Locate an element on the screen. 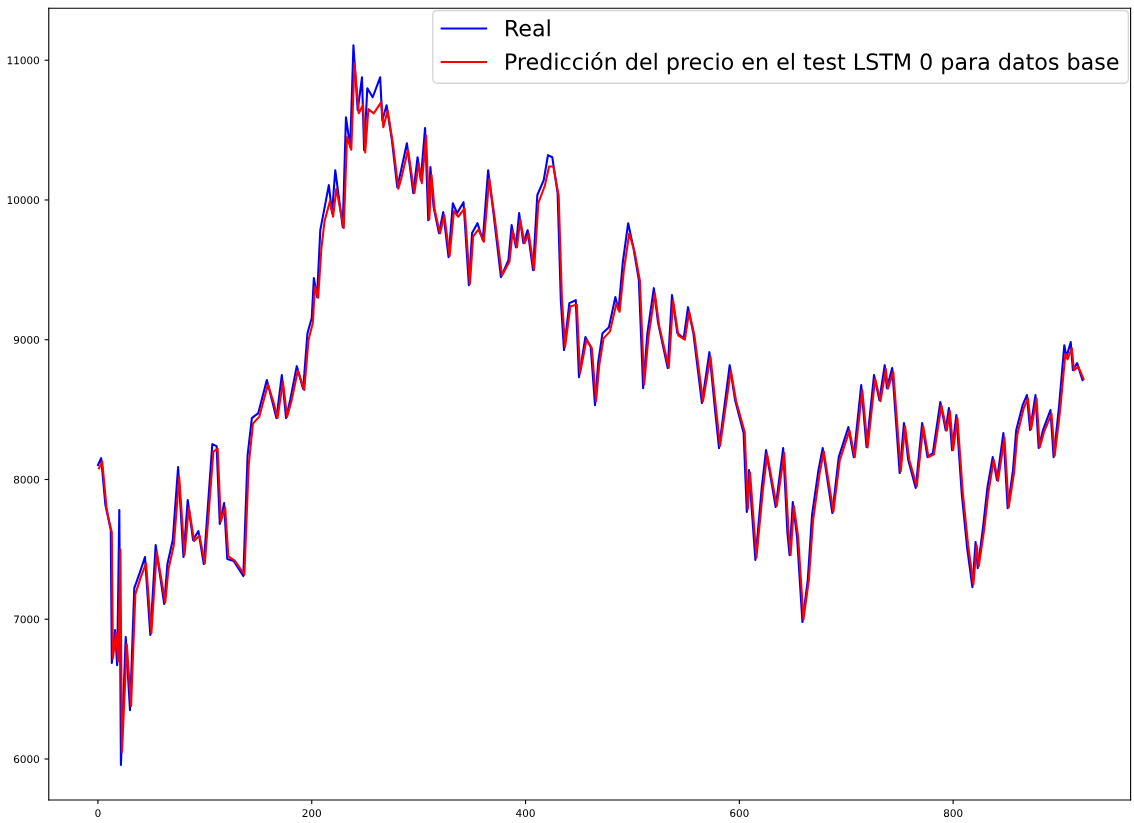 This screenshot has width=1134, height=823. y-tick-label: 6000 is located at coordinates (26, 759).